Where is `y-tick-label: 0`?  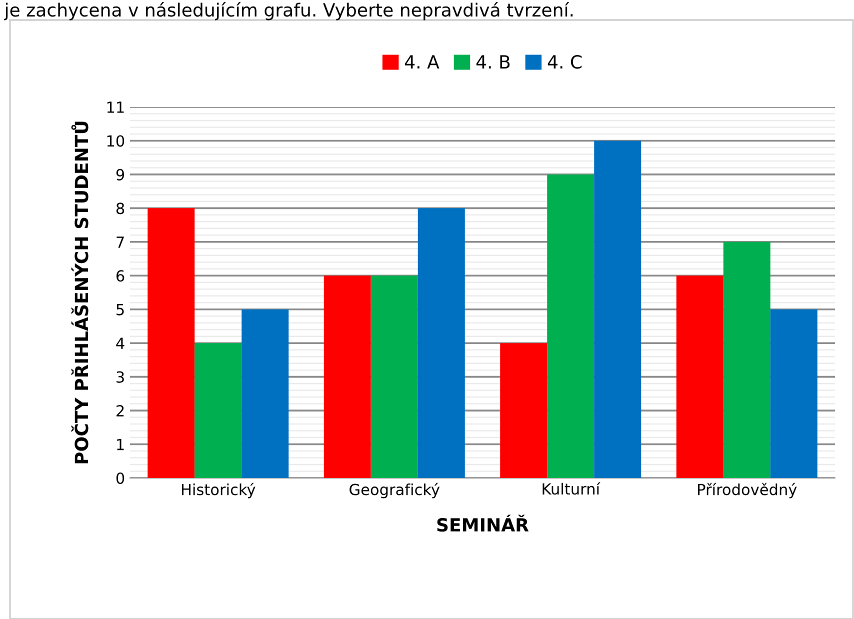 y-tick-label: 0 is located at coordinates (120, 478).